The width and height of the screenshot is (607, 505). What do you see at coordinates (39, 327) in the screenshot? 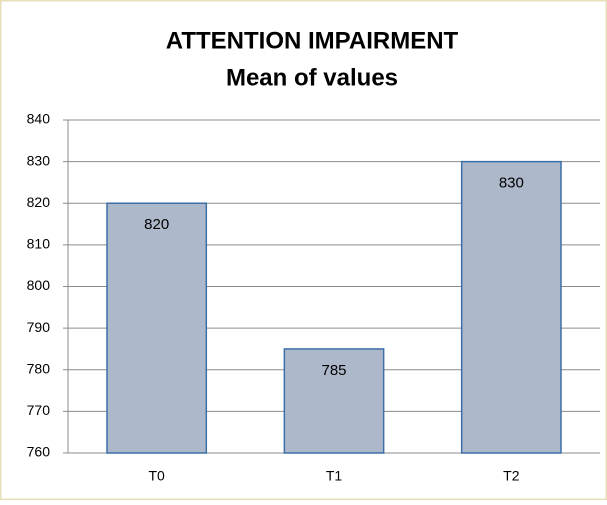
I see `y-tick-label: 790` at bounding box center [39, 327].